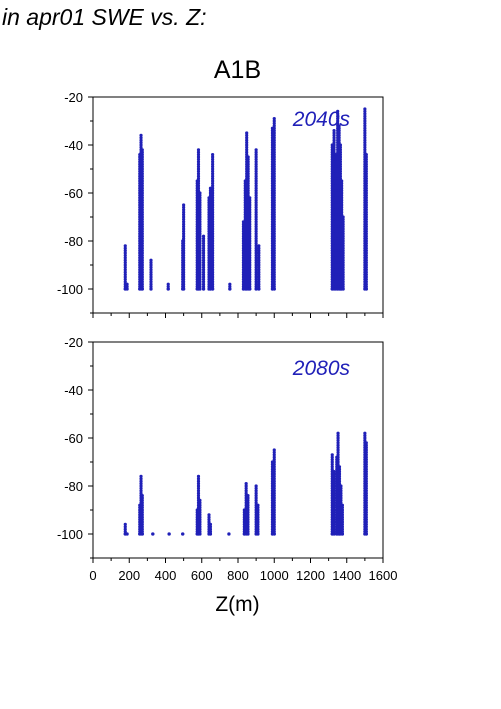  I want to click on x-tick-label: 200, so click(129, 575).